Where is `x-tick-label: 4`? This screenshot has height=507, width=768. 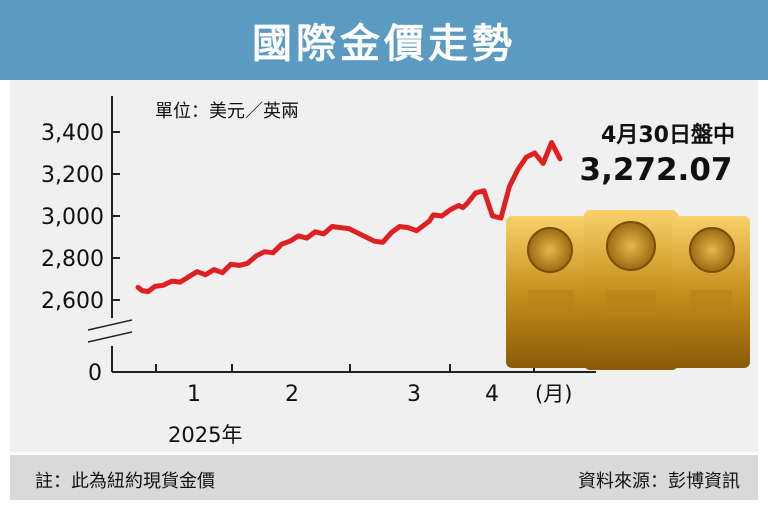
x-tick-label: 4 is located at coordinates (492, 394).